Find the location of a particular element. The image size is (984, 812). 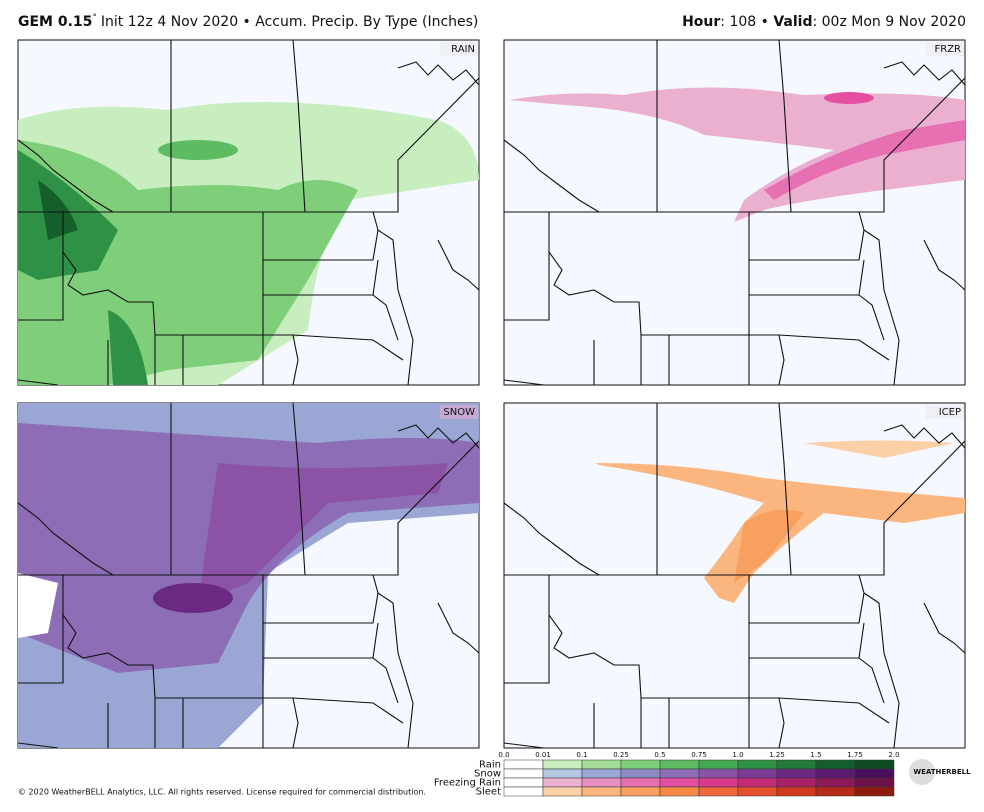

header-right: Hour: 108 • Valid: 00z Mon 9 Nov 2020 is located at coordinates (824, 22).